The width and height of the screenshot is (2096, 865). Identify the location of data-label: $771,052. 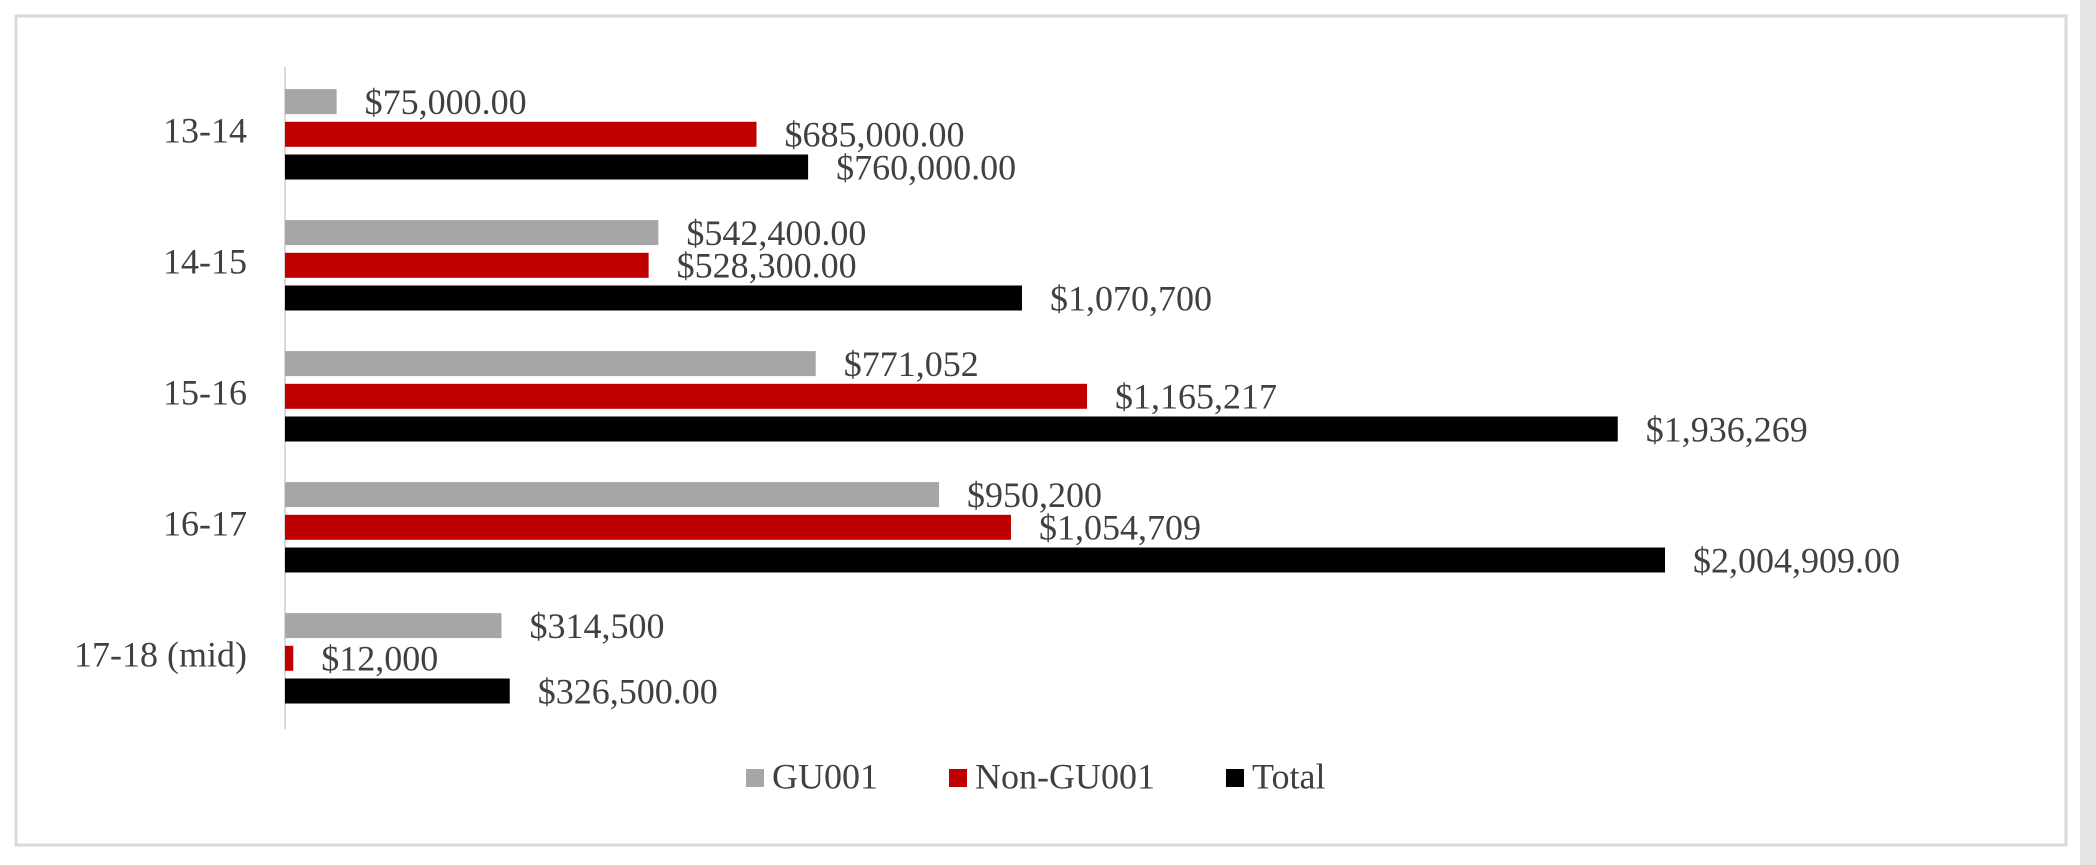
(911, 364).